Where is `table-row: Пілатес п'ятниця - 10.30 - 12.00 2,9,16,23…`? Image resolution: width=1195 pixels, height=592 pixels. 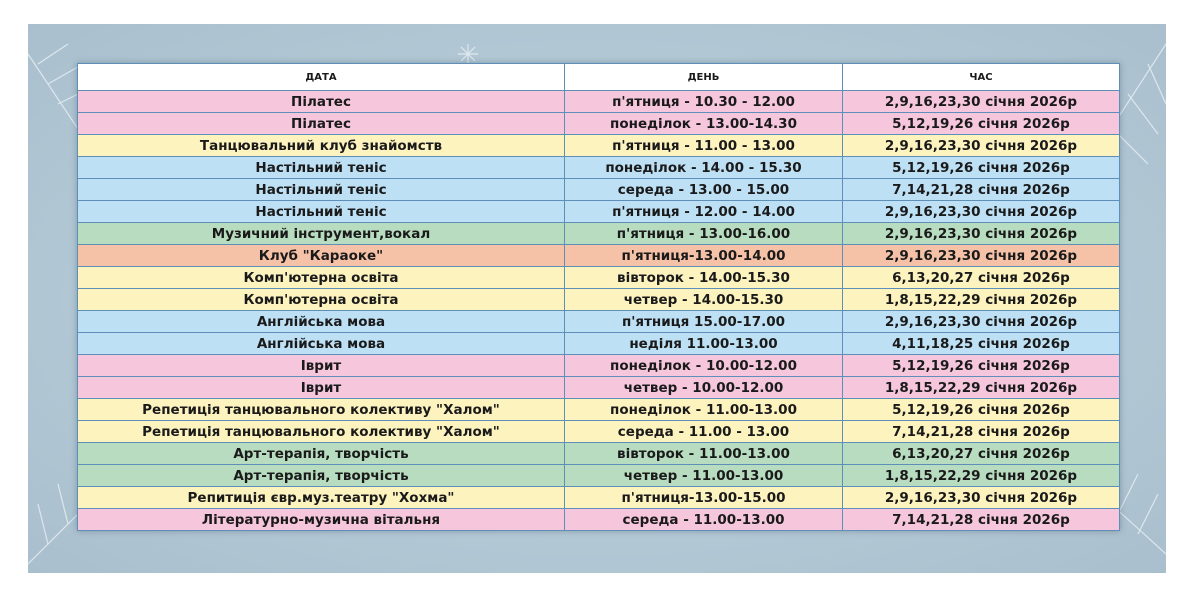
table-row: Пілатес п'ятниця - 10.30 - 12.00 2,9,16,23… is located at coordinates (598, 101).